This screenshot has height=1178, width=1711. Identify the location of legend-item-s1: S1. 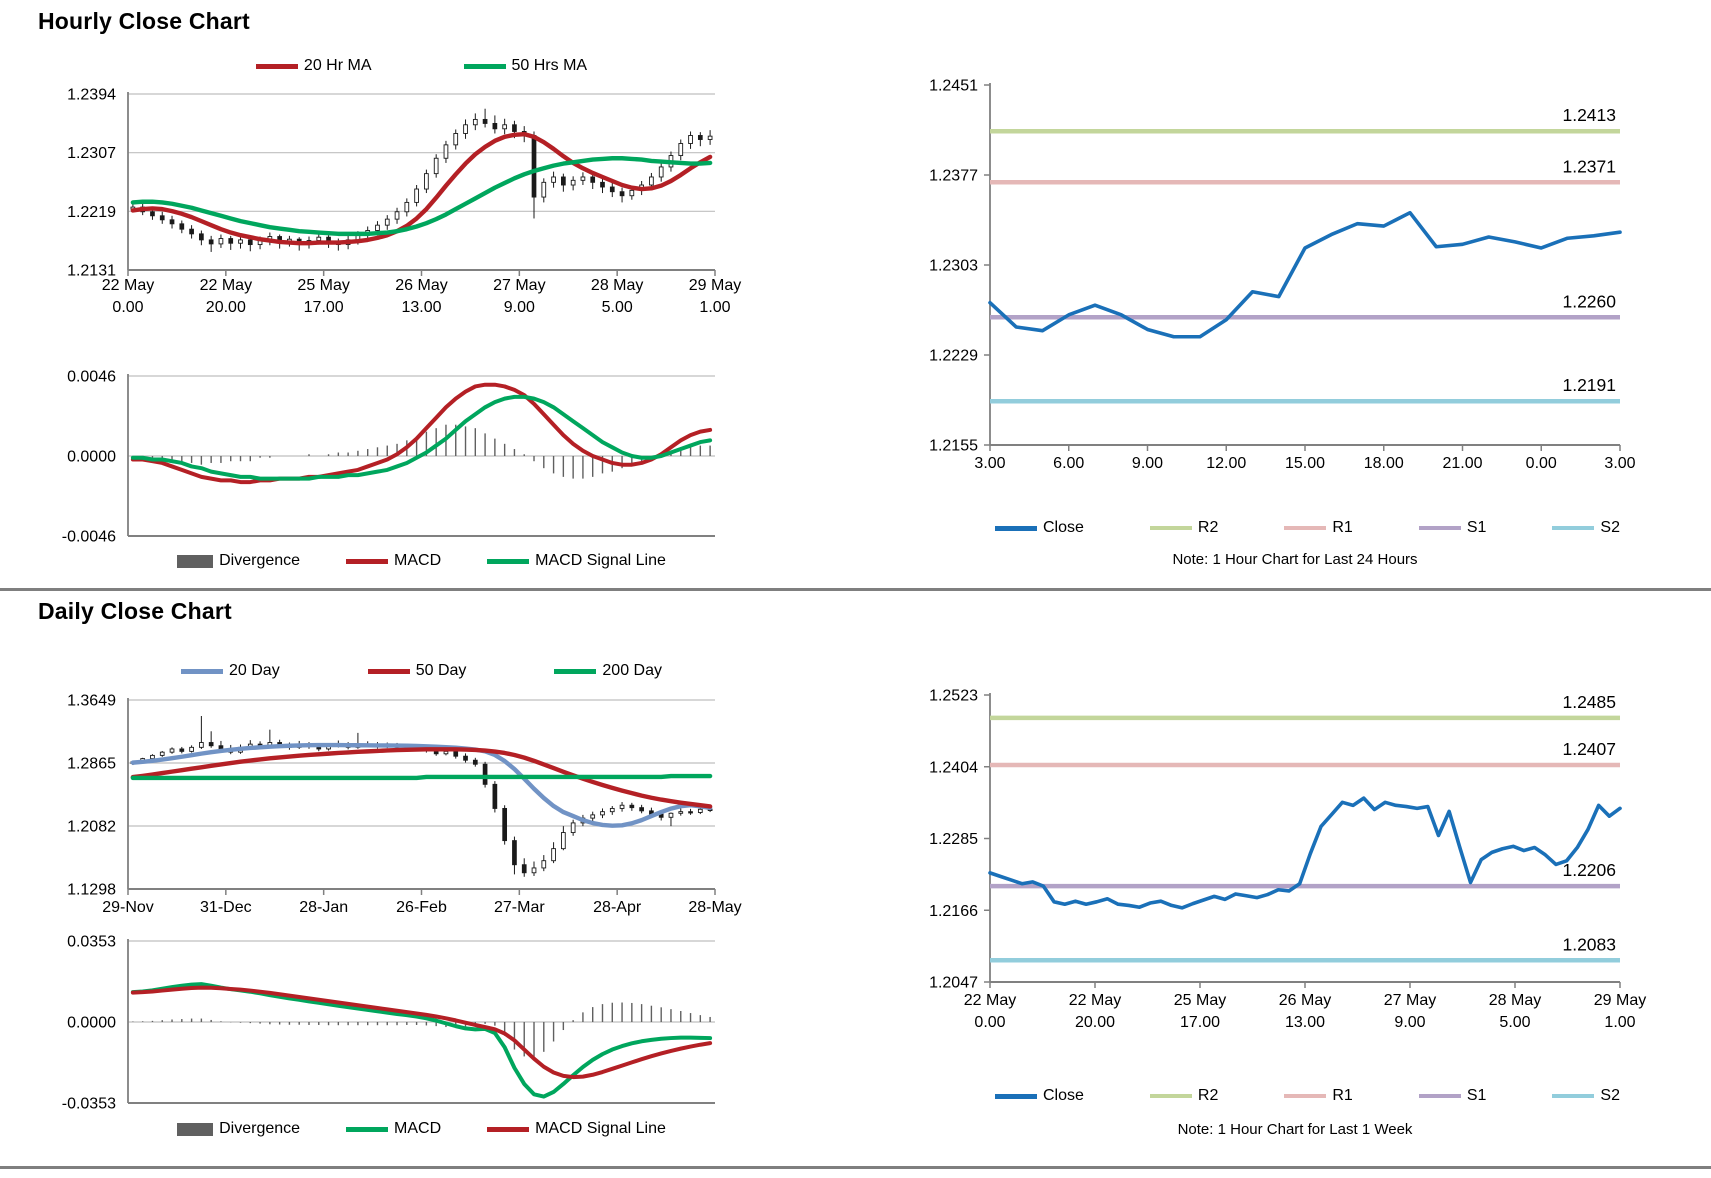
(1452, 528).